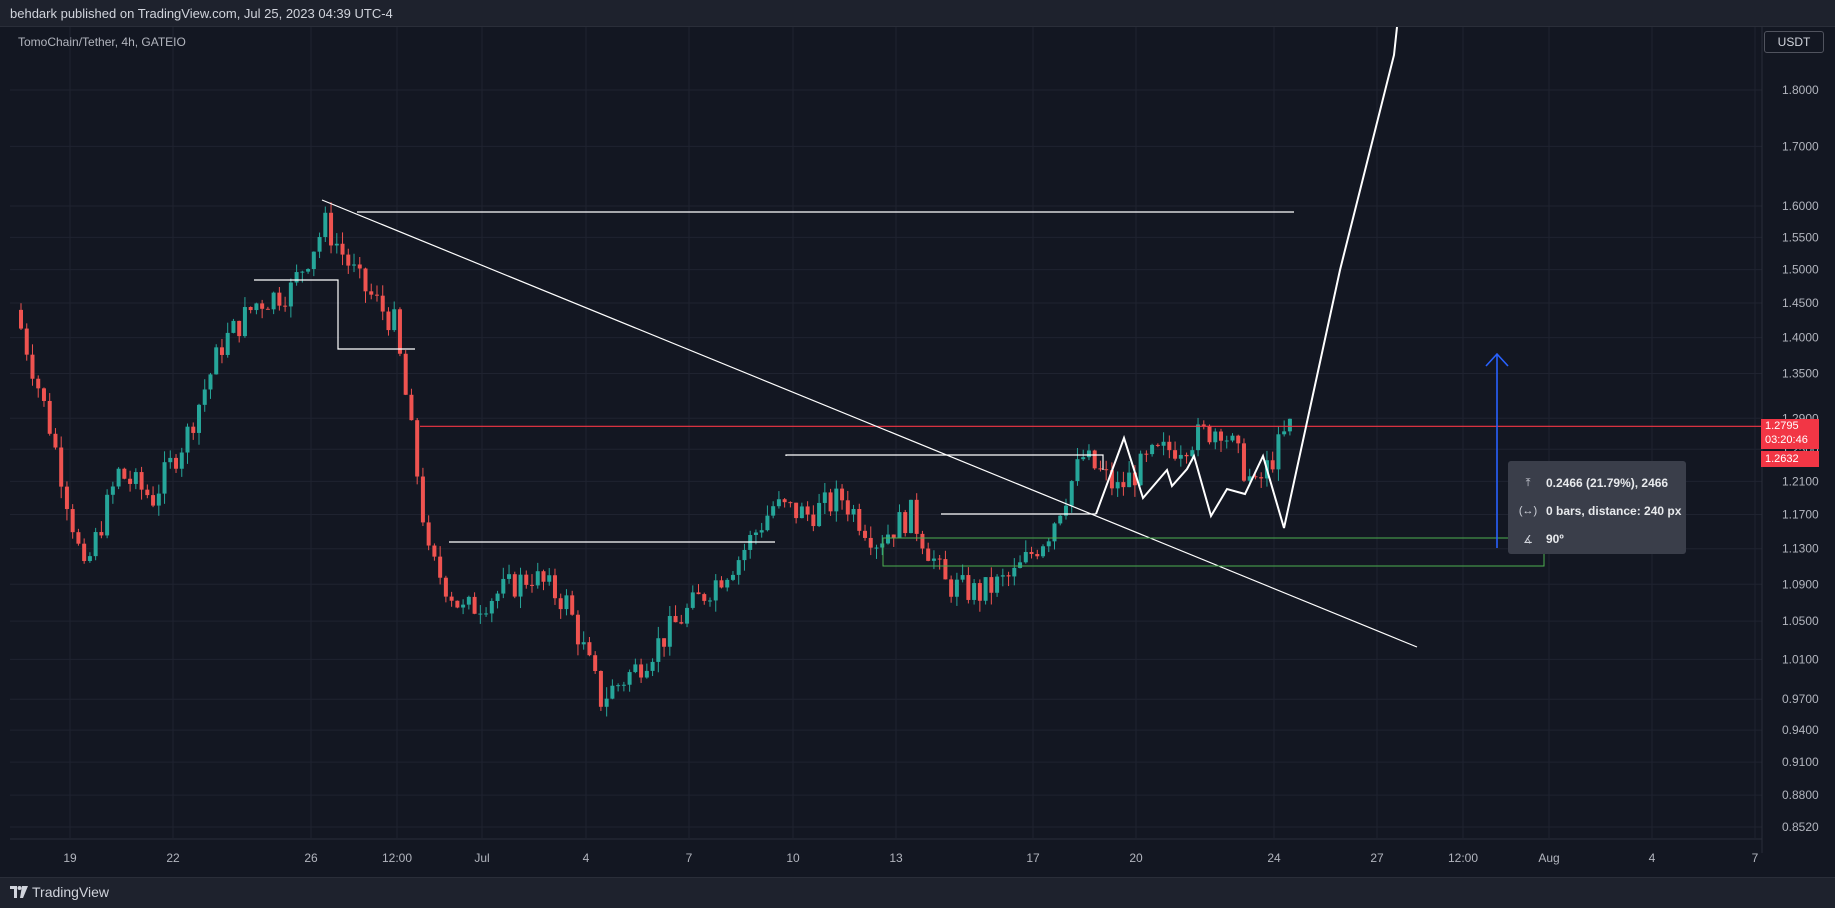  I want to click on time-tick-label: 19, so click(70, 858).